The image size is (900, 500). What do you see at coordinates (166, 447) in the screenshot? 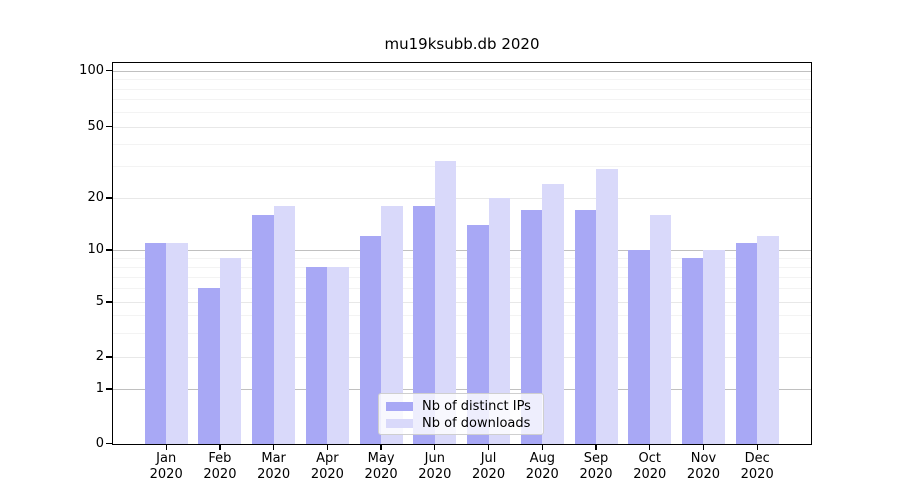
I see `x-tick-mark-jan` at bounding box center [166, 447].